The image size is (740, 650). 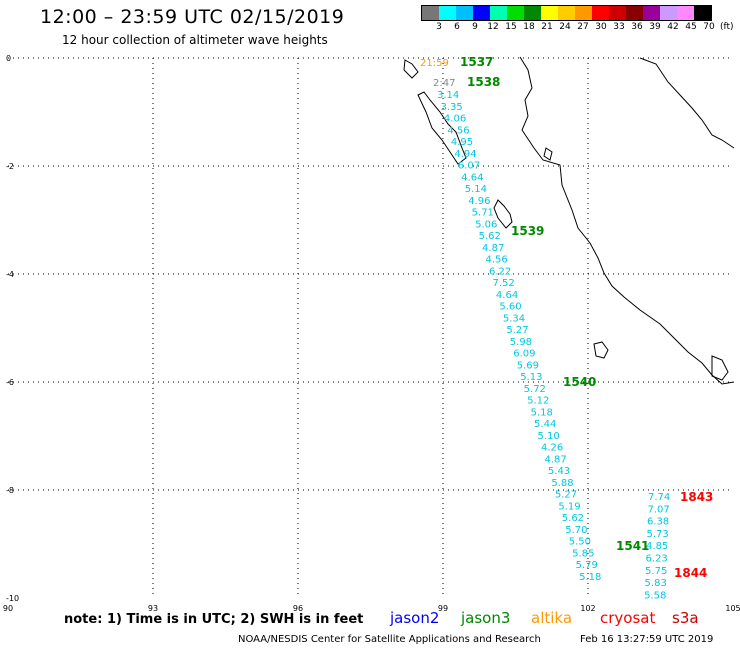 I want to click on legend-unit: (ft), so click(x=727, y=27).